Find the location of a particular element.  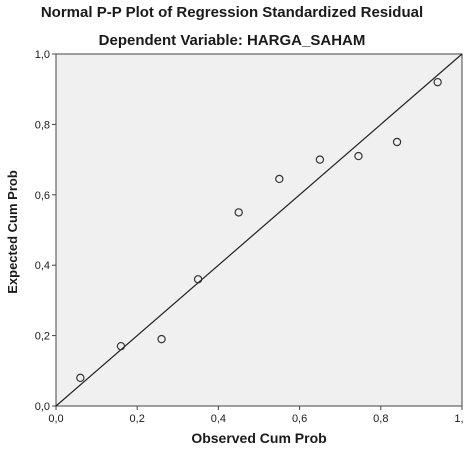

y-tick-label: 0,4 is located at coordinates (42, 266).